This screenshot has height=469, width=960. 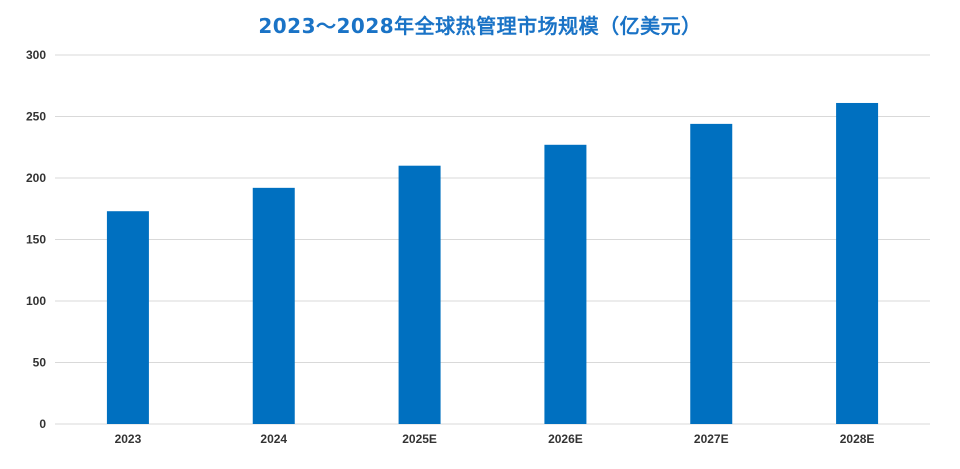 What do you see at coordinates (857, 439) in the screenshot?
I see `x-tick-label: 2028E` at bounding box center [857, 439].